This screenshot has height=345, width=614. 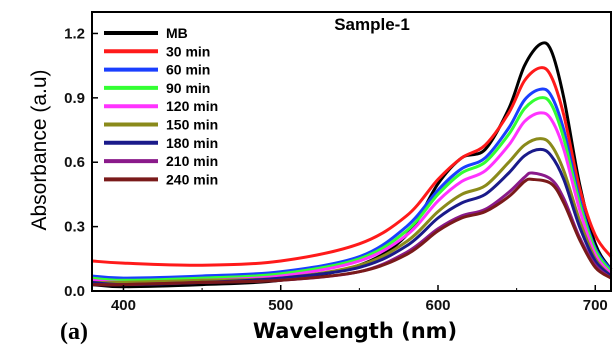 I want to click on chart-title: Sample-1, so click(x=372, y=24).